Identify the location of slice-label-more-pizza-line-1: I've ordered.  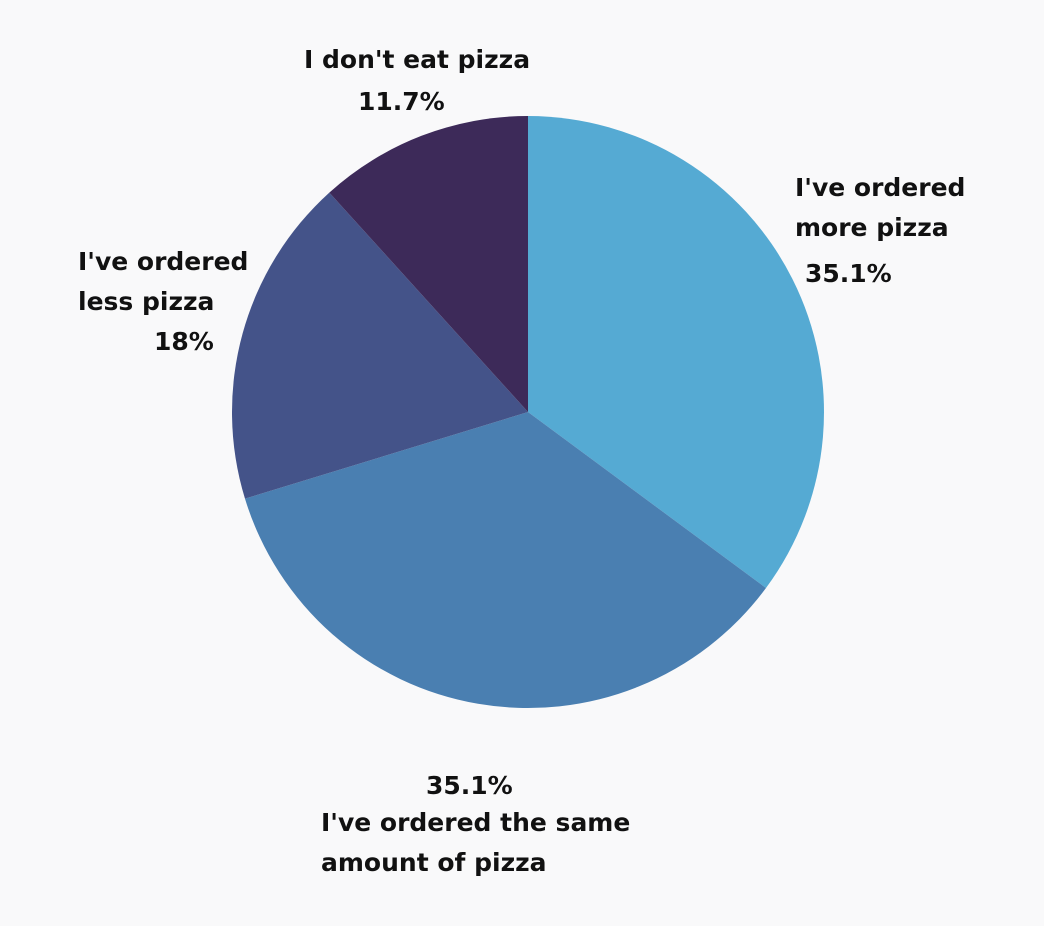
(880, 187).